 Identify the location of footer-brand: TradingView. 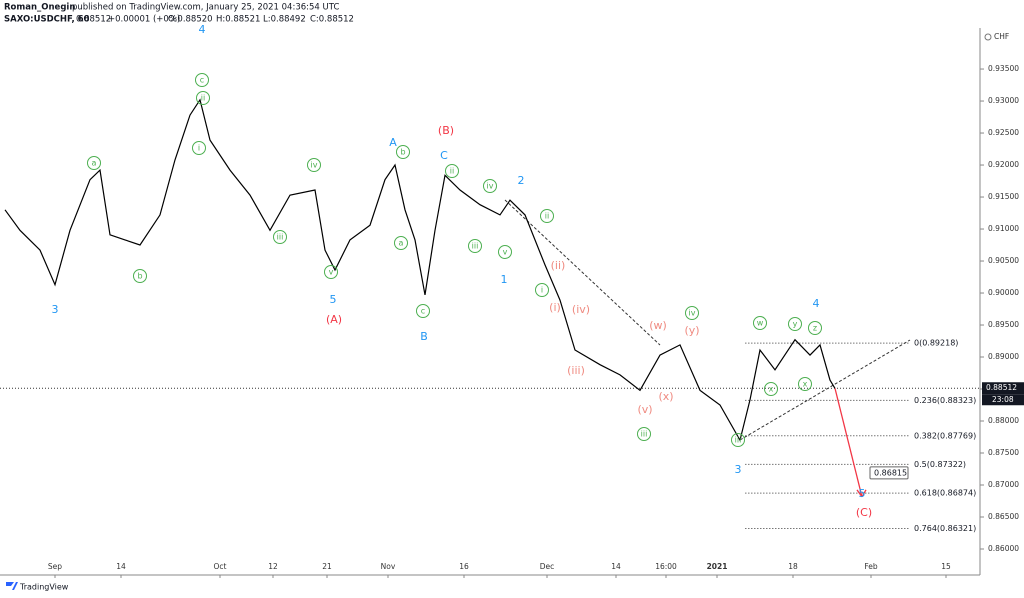
(44, 587).